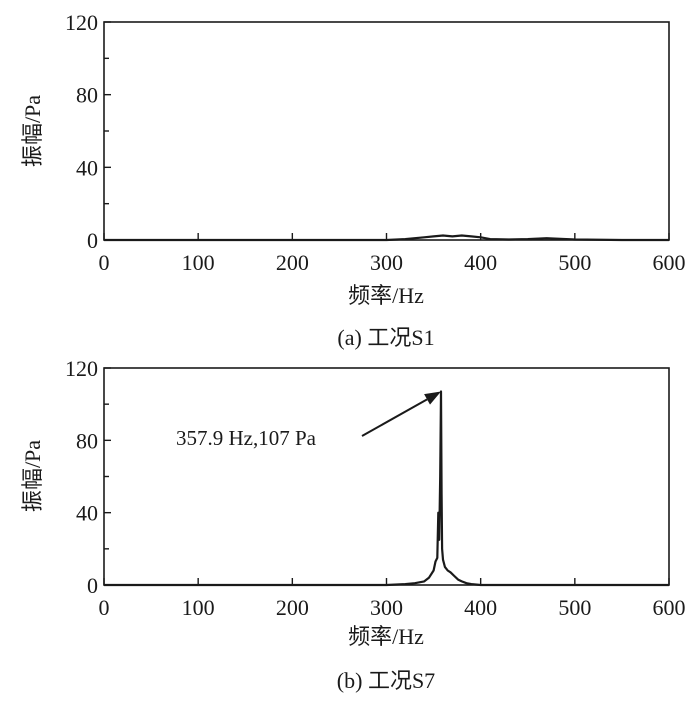  What do you see at coordinates (385, 337) in the screenshot?
I see `chart-caption: (a) 工况S1` at bounding box center [385, 337].